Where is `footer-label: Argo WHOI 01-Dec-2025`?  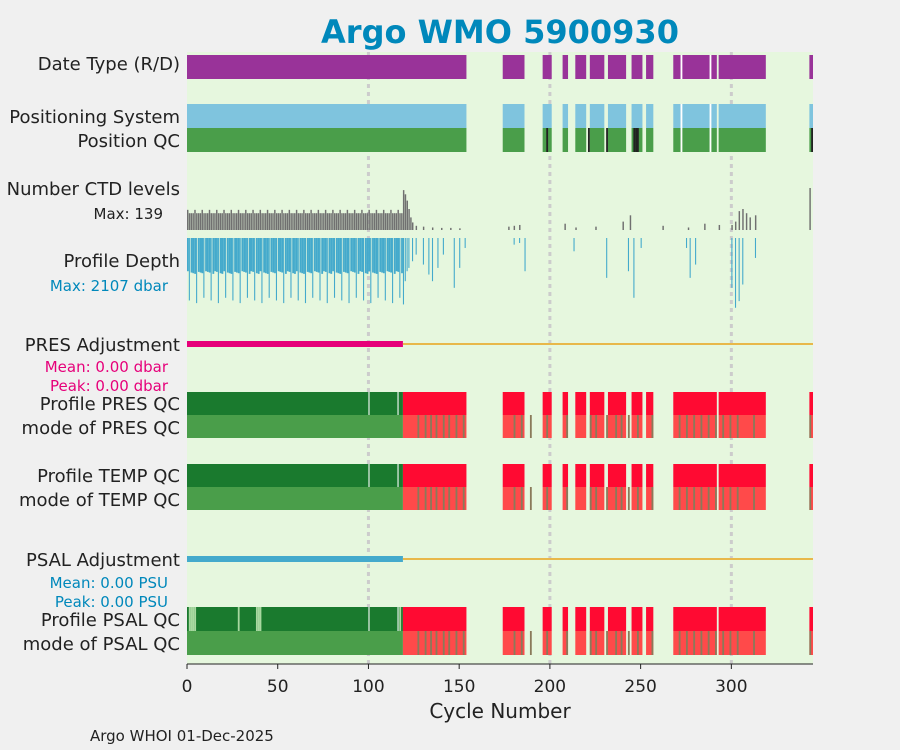
footer-label: Argo WHOI 01-Dec-2025 is located at coordinates (182, 736).